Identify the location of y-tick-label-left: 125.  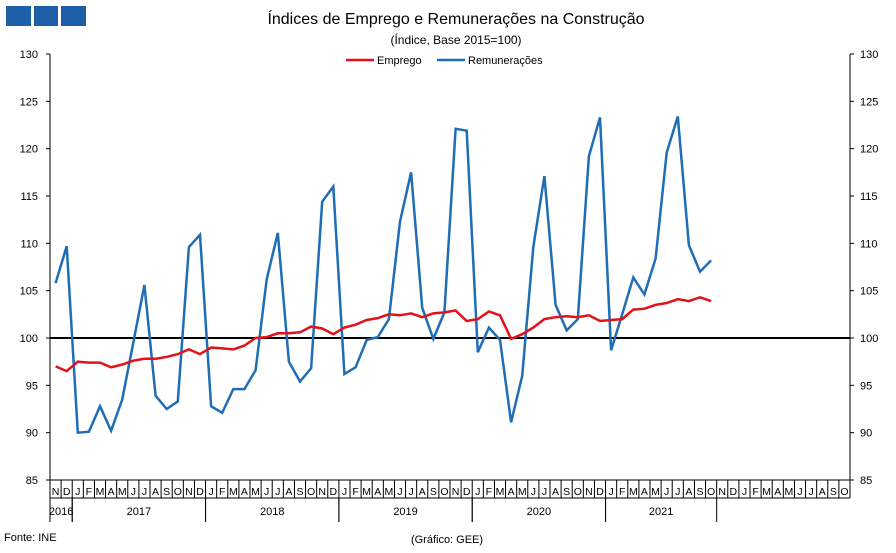
(29, 102).